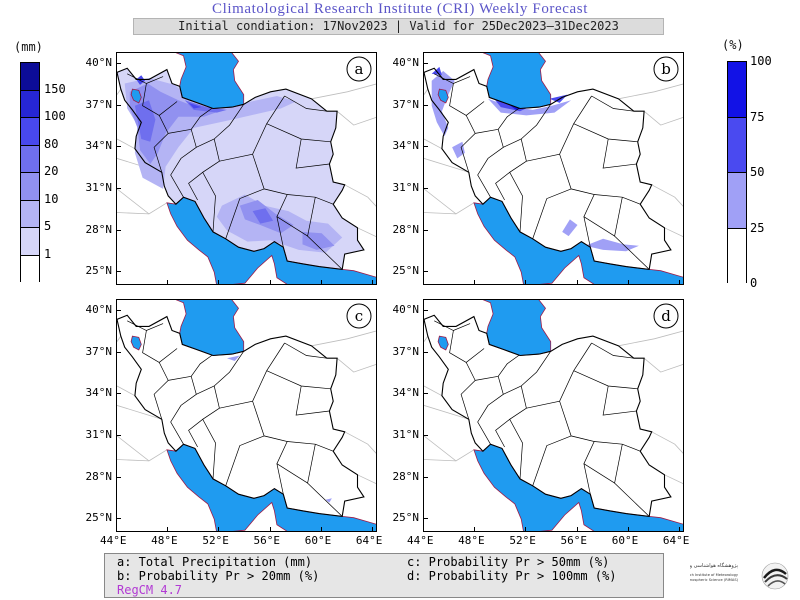 The width and height of the screenshot is (800, 600). I want to click on neighbor-borders, so click(553, 160).